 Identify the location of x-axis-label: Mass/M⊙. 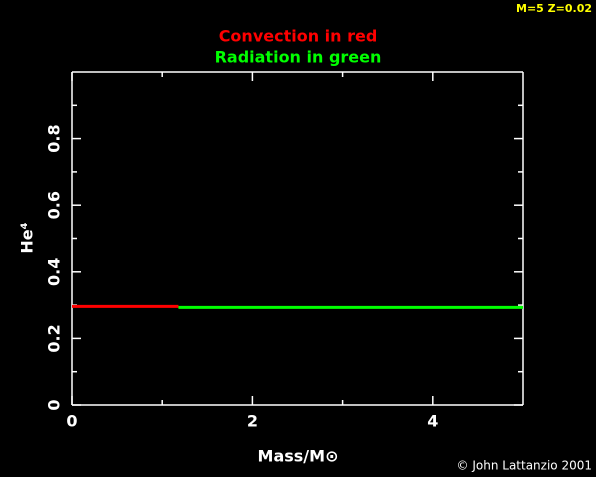
(298, 456).